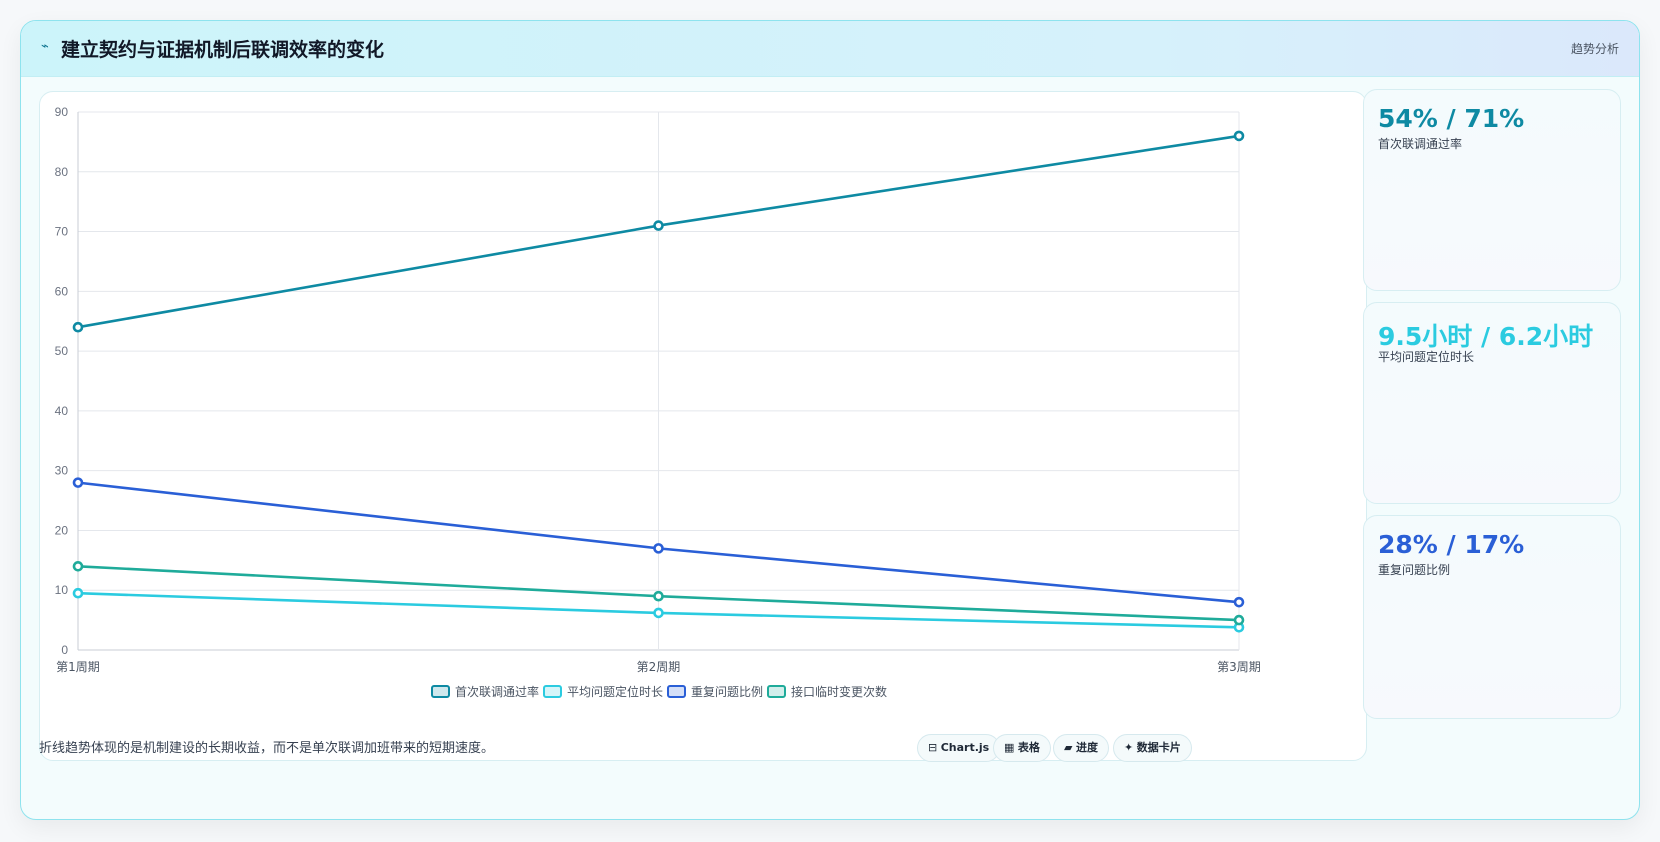 The height and width of the screenshot is (842, 1660). Describe the element at coordinates (933, 747) in the screenshot. I see `chart-icon: ⊟` at that location.